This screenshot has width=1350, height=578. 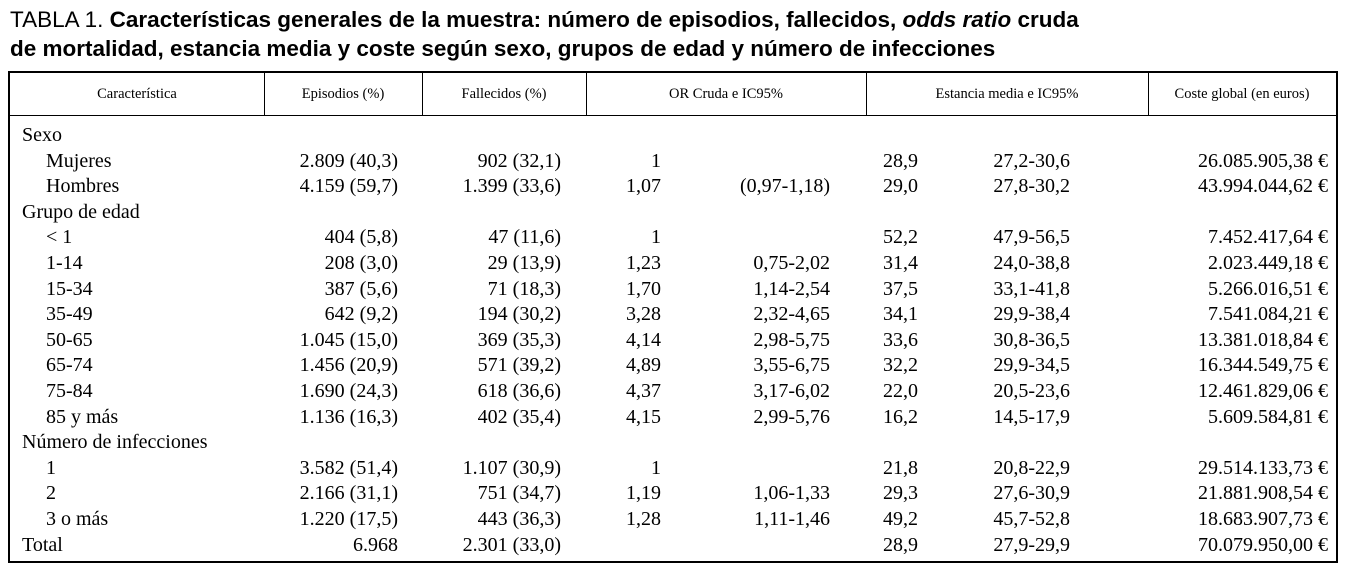 What do you see at coordinates (1263, 544) in the screenshot?
I see `cell-coste: 70.079.950,00 €` at bounding box center [1263, 544].